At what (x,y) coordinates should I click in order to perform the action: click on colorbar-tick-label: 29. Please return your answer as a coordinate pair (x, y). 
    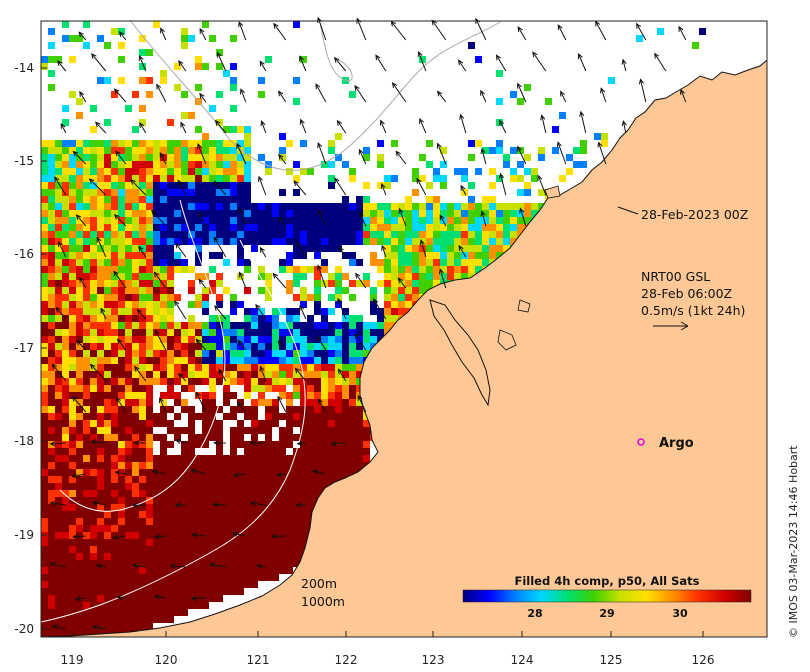
    Looking at the image, I should click on (606, 613).